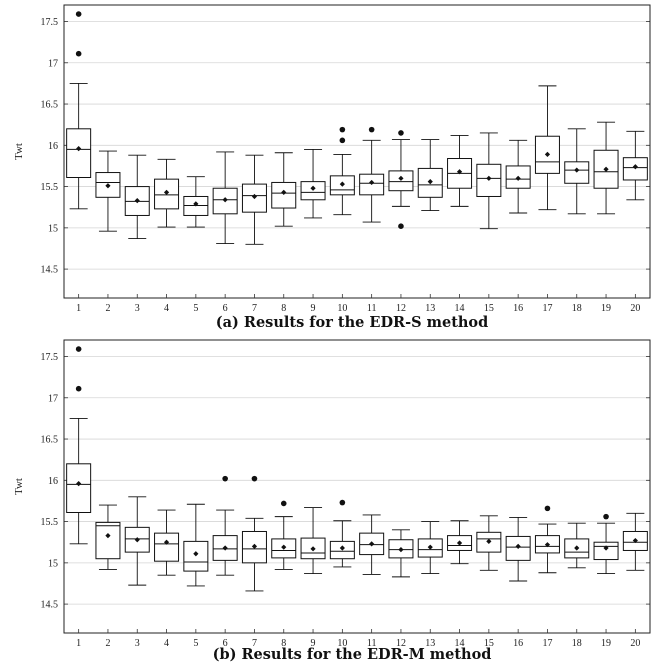 The image size is (656, 666). Describe the element at coordinates (342, 308) in the screenshot. I see `x-tick-label: 10` at that location.